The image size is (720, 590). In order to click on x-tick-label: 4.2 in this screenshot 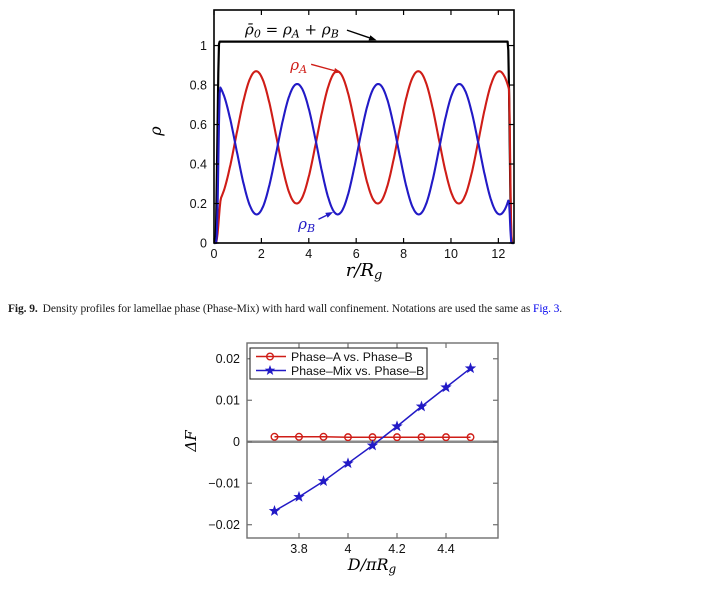, I will do `click(396, 549)`.